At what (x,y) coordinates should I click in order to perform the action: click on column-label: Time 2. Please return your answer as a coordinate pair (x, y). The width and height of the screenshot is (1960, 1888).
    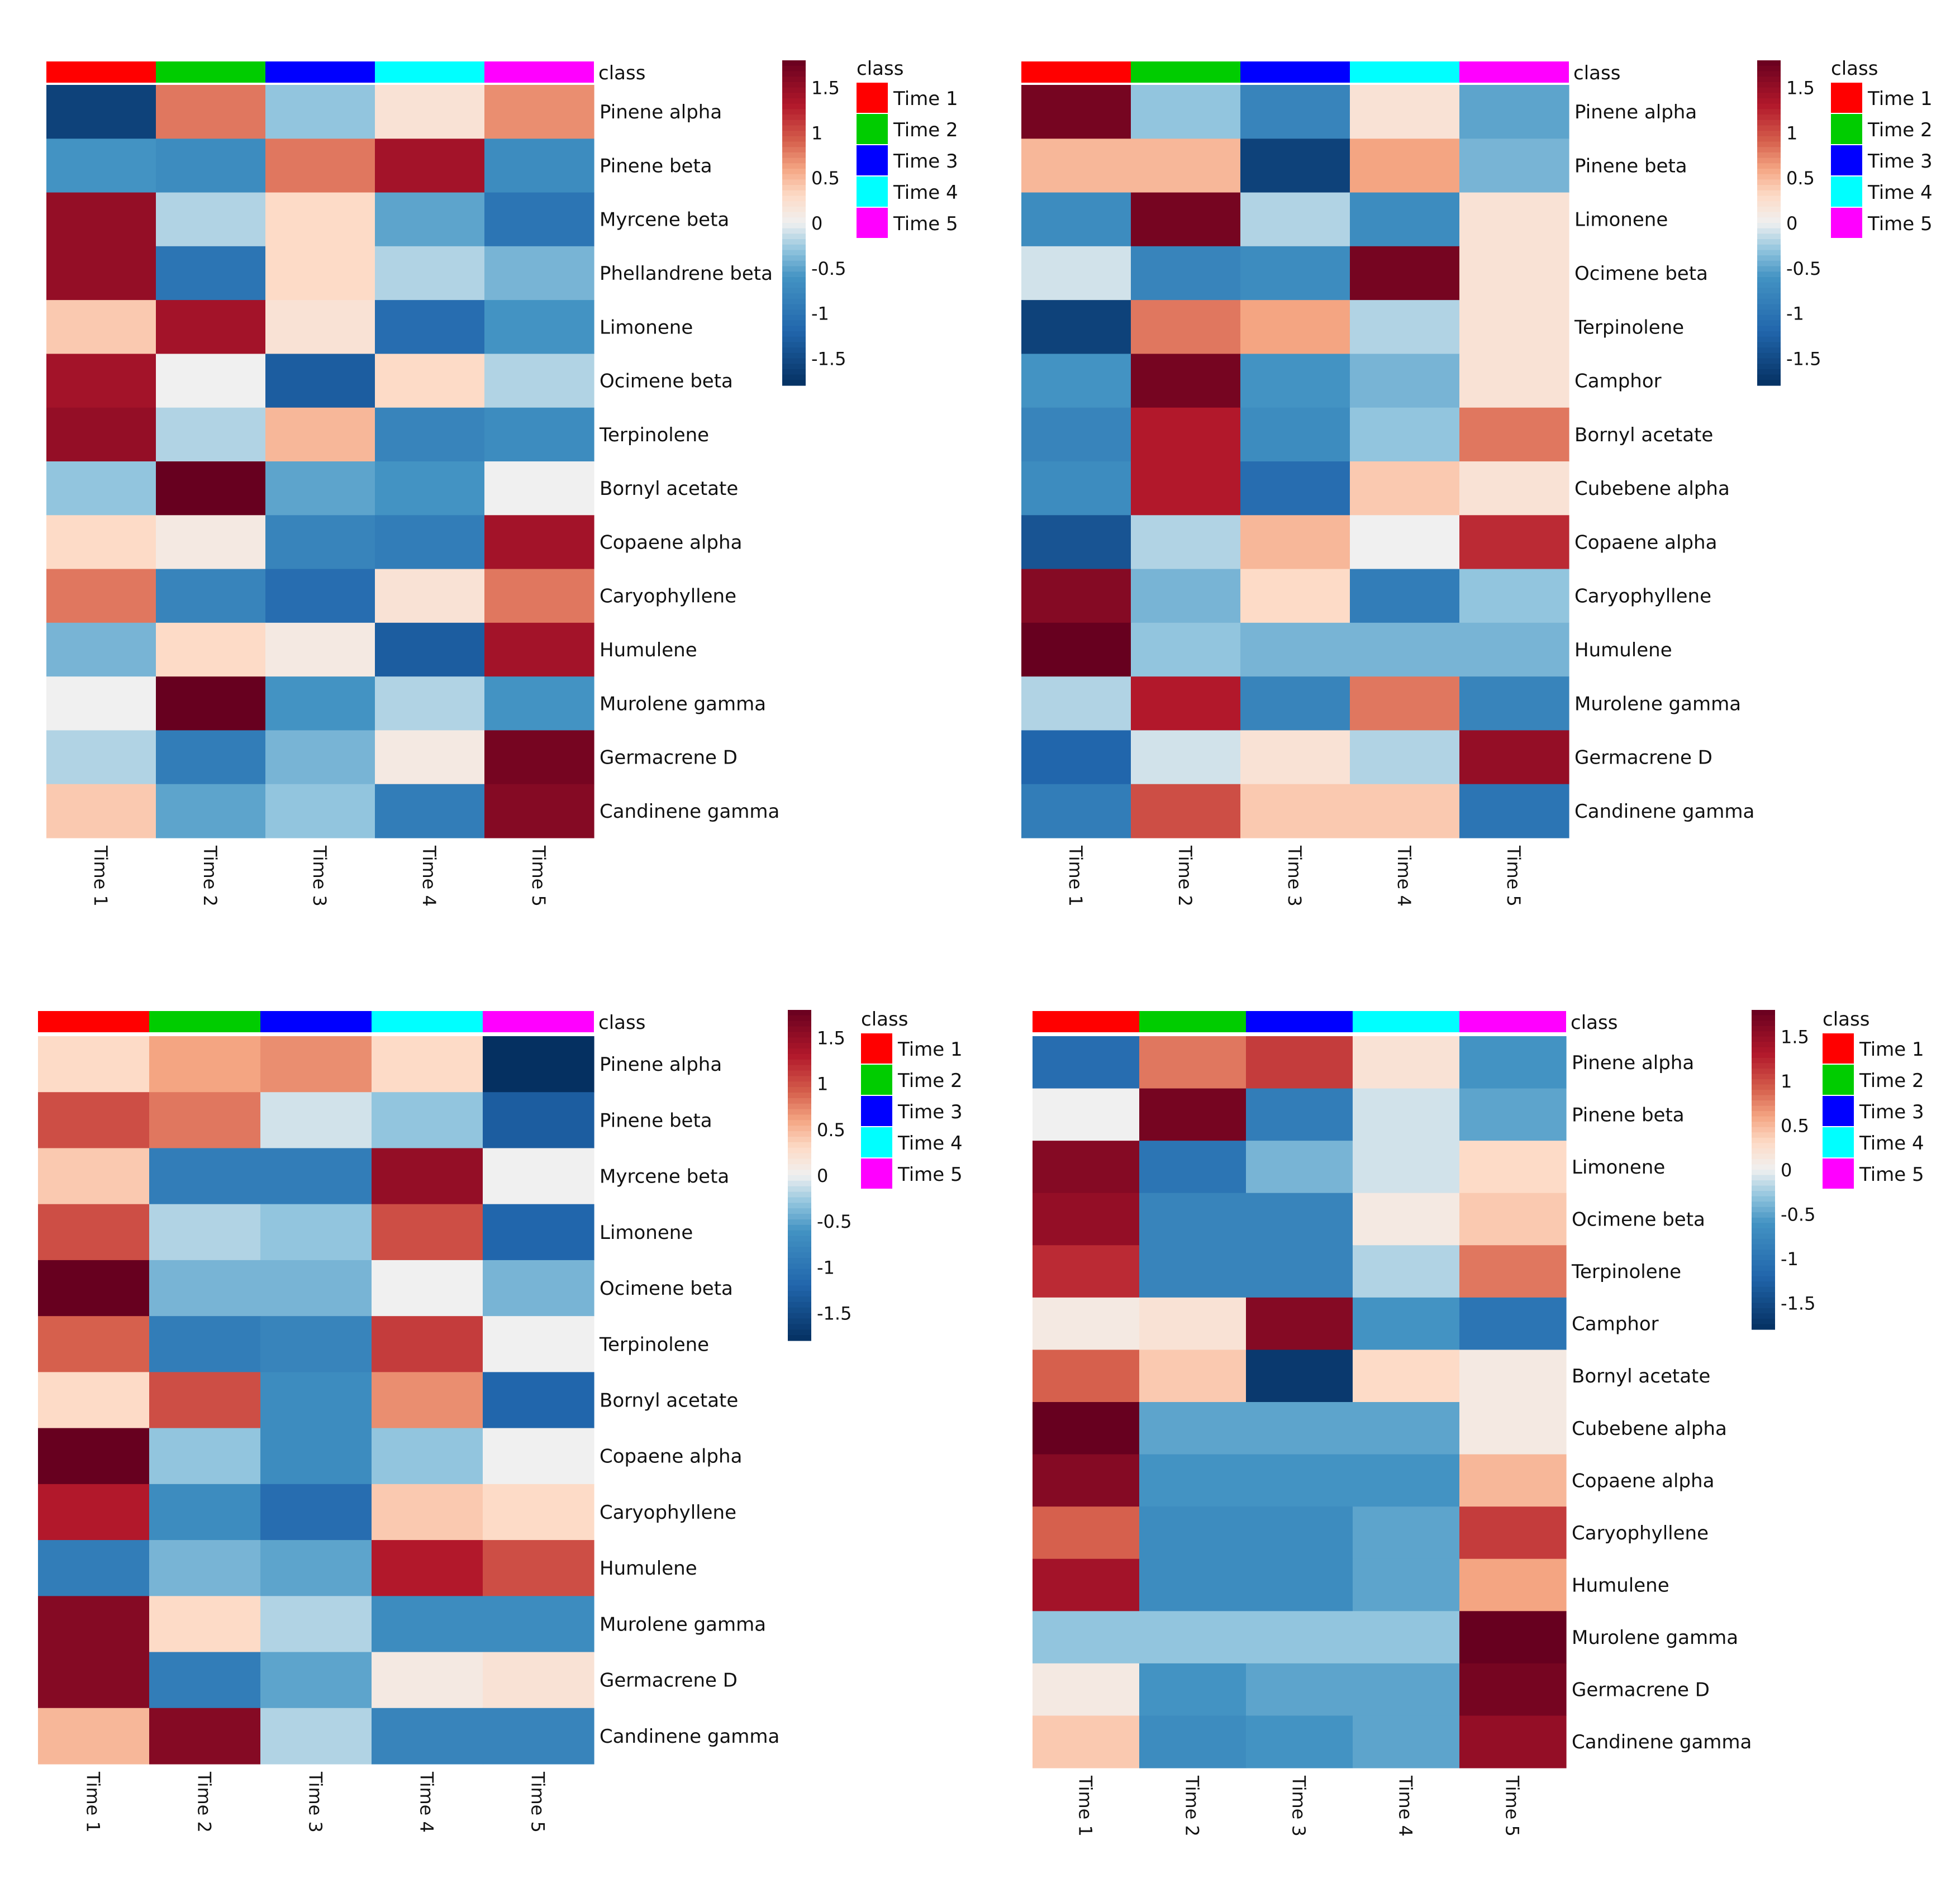
    Looking at the image, I should click on (210, 876).